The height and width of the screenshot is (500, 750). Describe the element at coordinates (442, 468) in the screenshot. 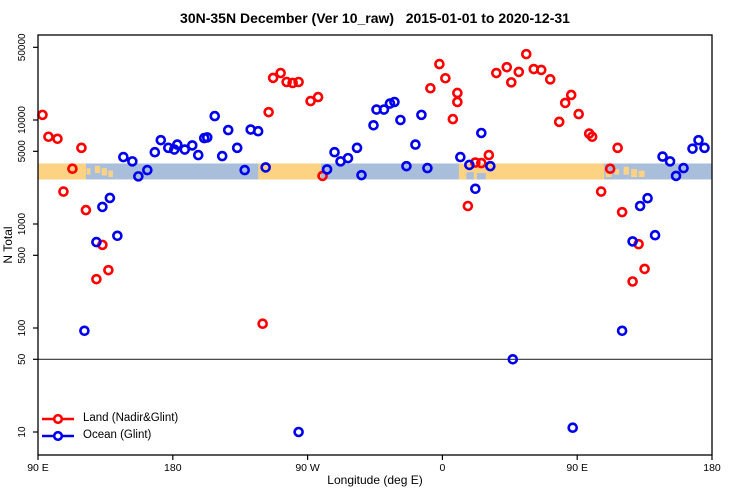

I see `x-axis-tick-label: 0` at that location.